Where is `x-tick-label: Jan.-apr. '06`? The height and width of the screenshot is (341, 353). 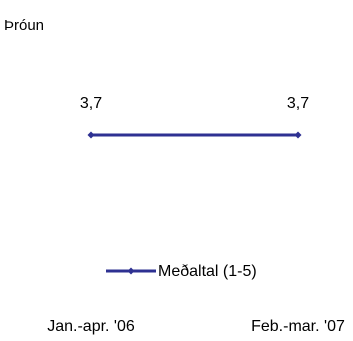 x-tick-label: Jan.-apr. '06 is located at coordinates (91, 326).